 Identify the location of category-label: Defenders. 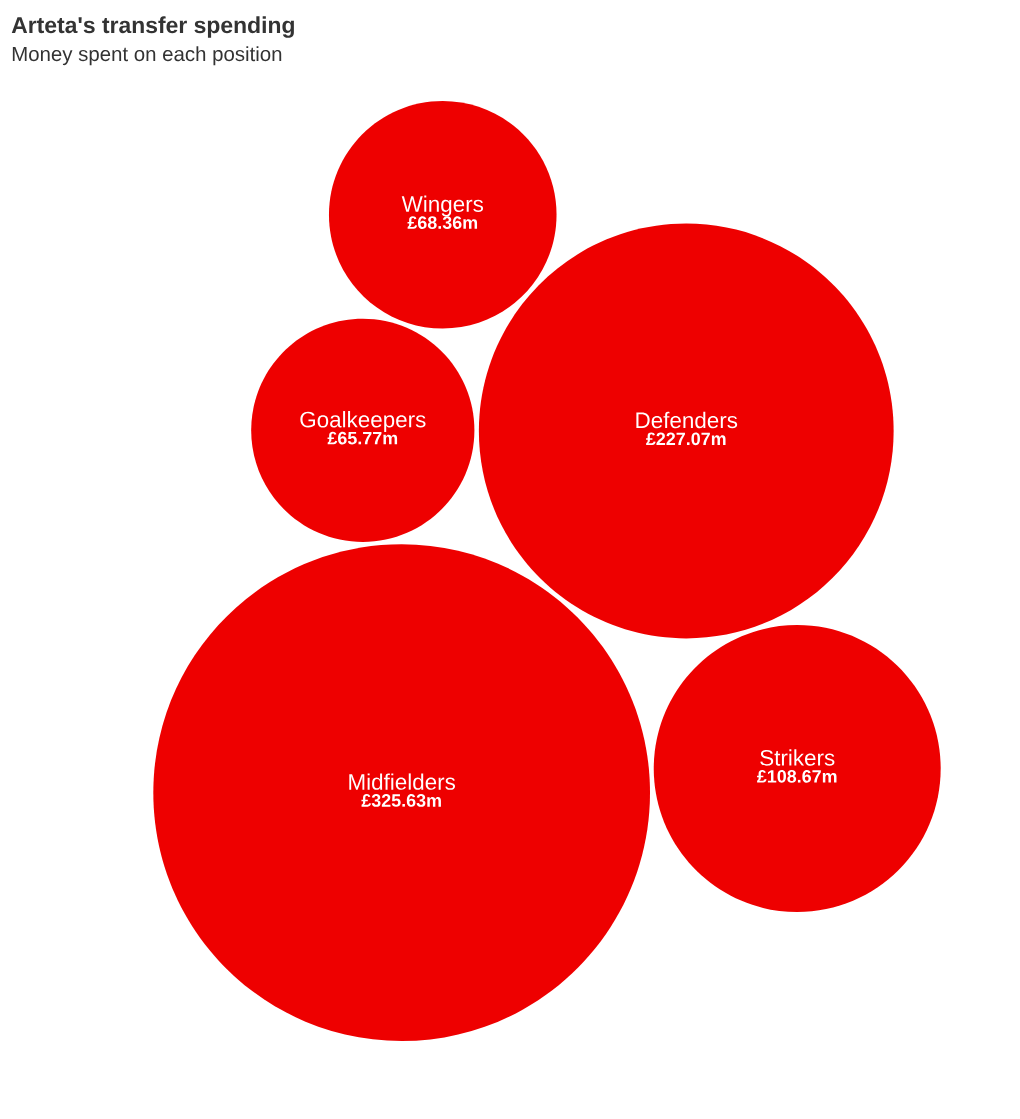
(687, 420).